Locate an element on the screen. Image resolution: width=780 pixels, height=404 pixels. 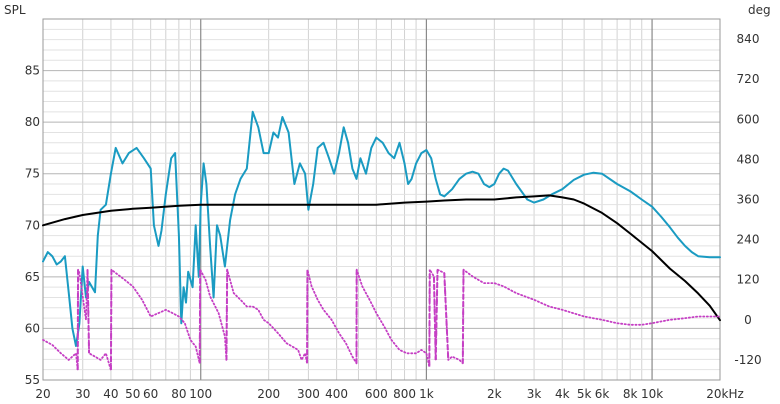
y-left-tick-label: 65 is located at coordinates (32, 277).